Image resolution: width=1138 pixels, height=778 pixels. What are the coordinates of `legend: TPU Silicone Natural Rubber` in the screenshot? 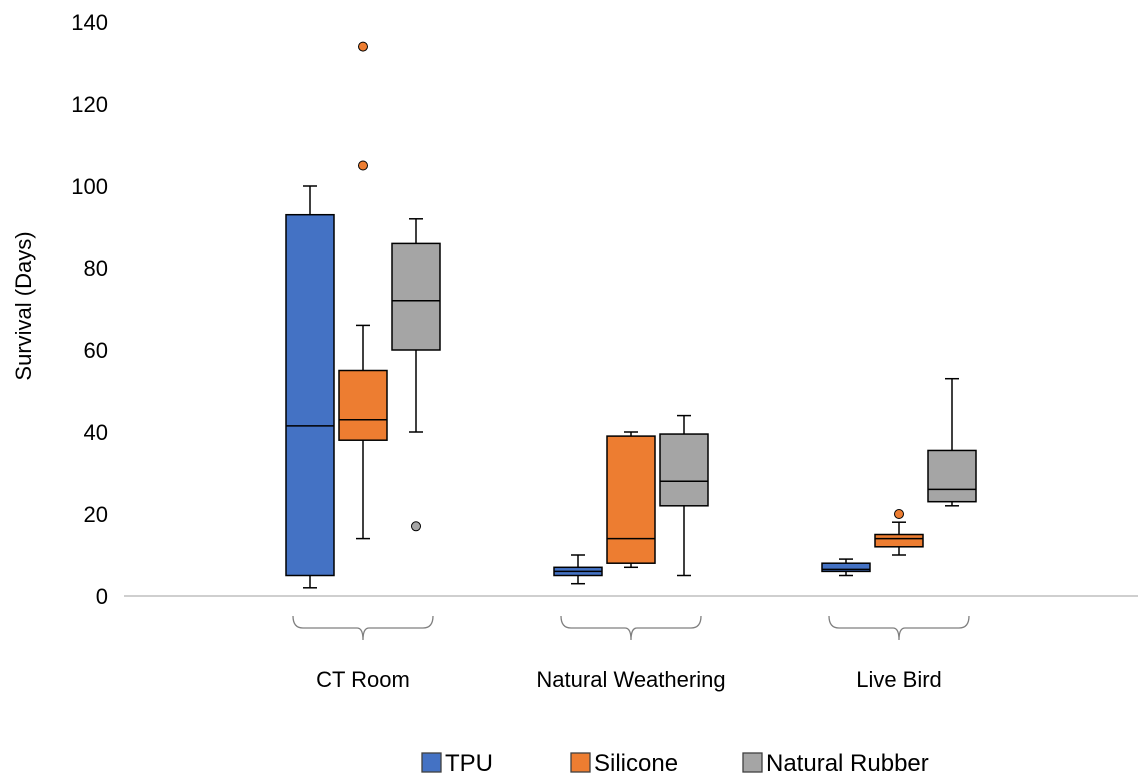 It's located at (675, 763).